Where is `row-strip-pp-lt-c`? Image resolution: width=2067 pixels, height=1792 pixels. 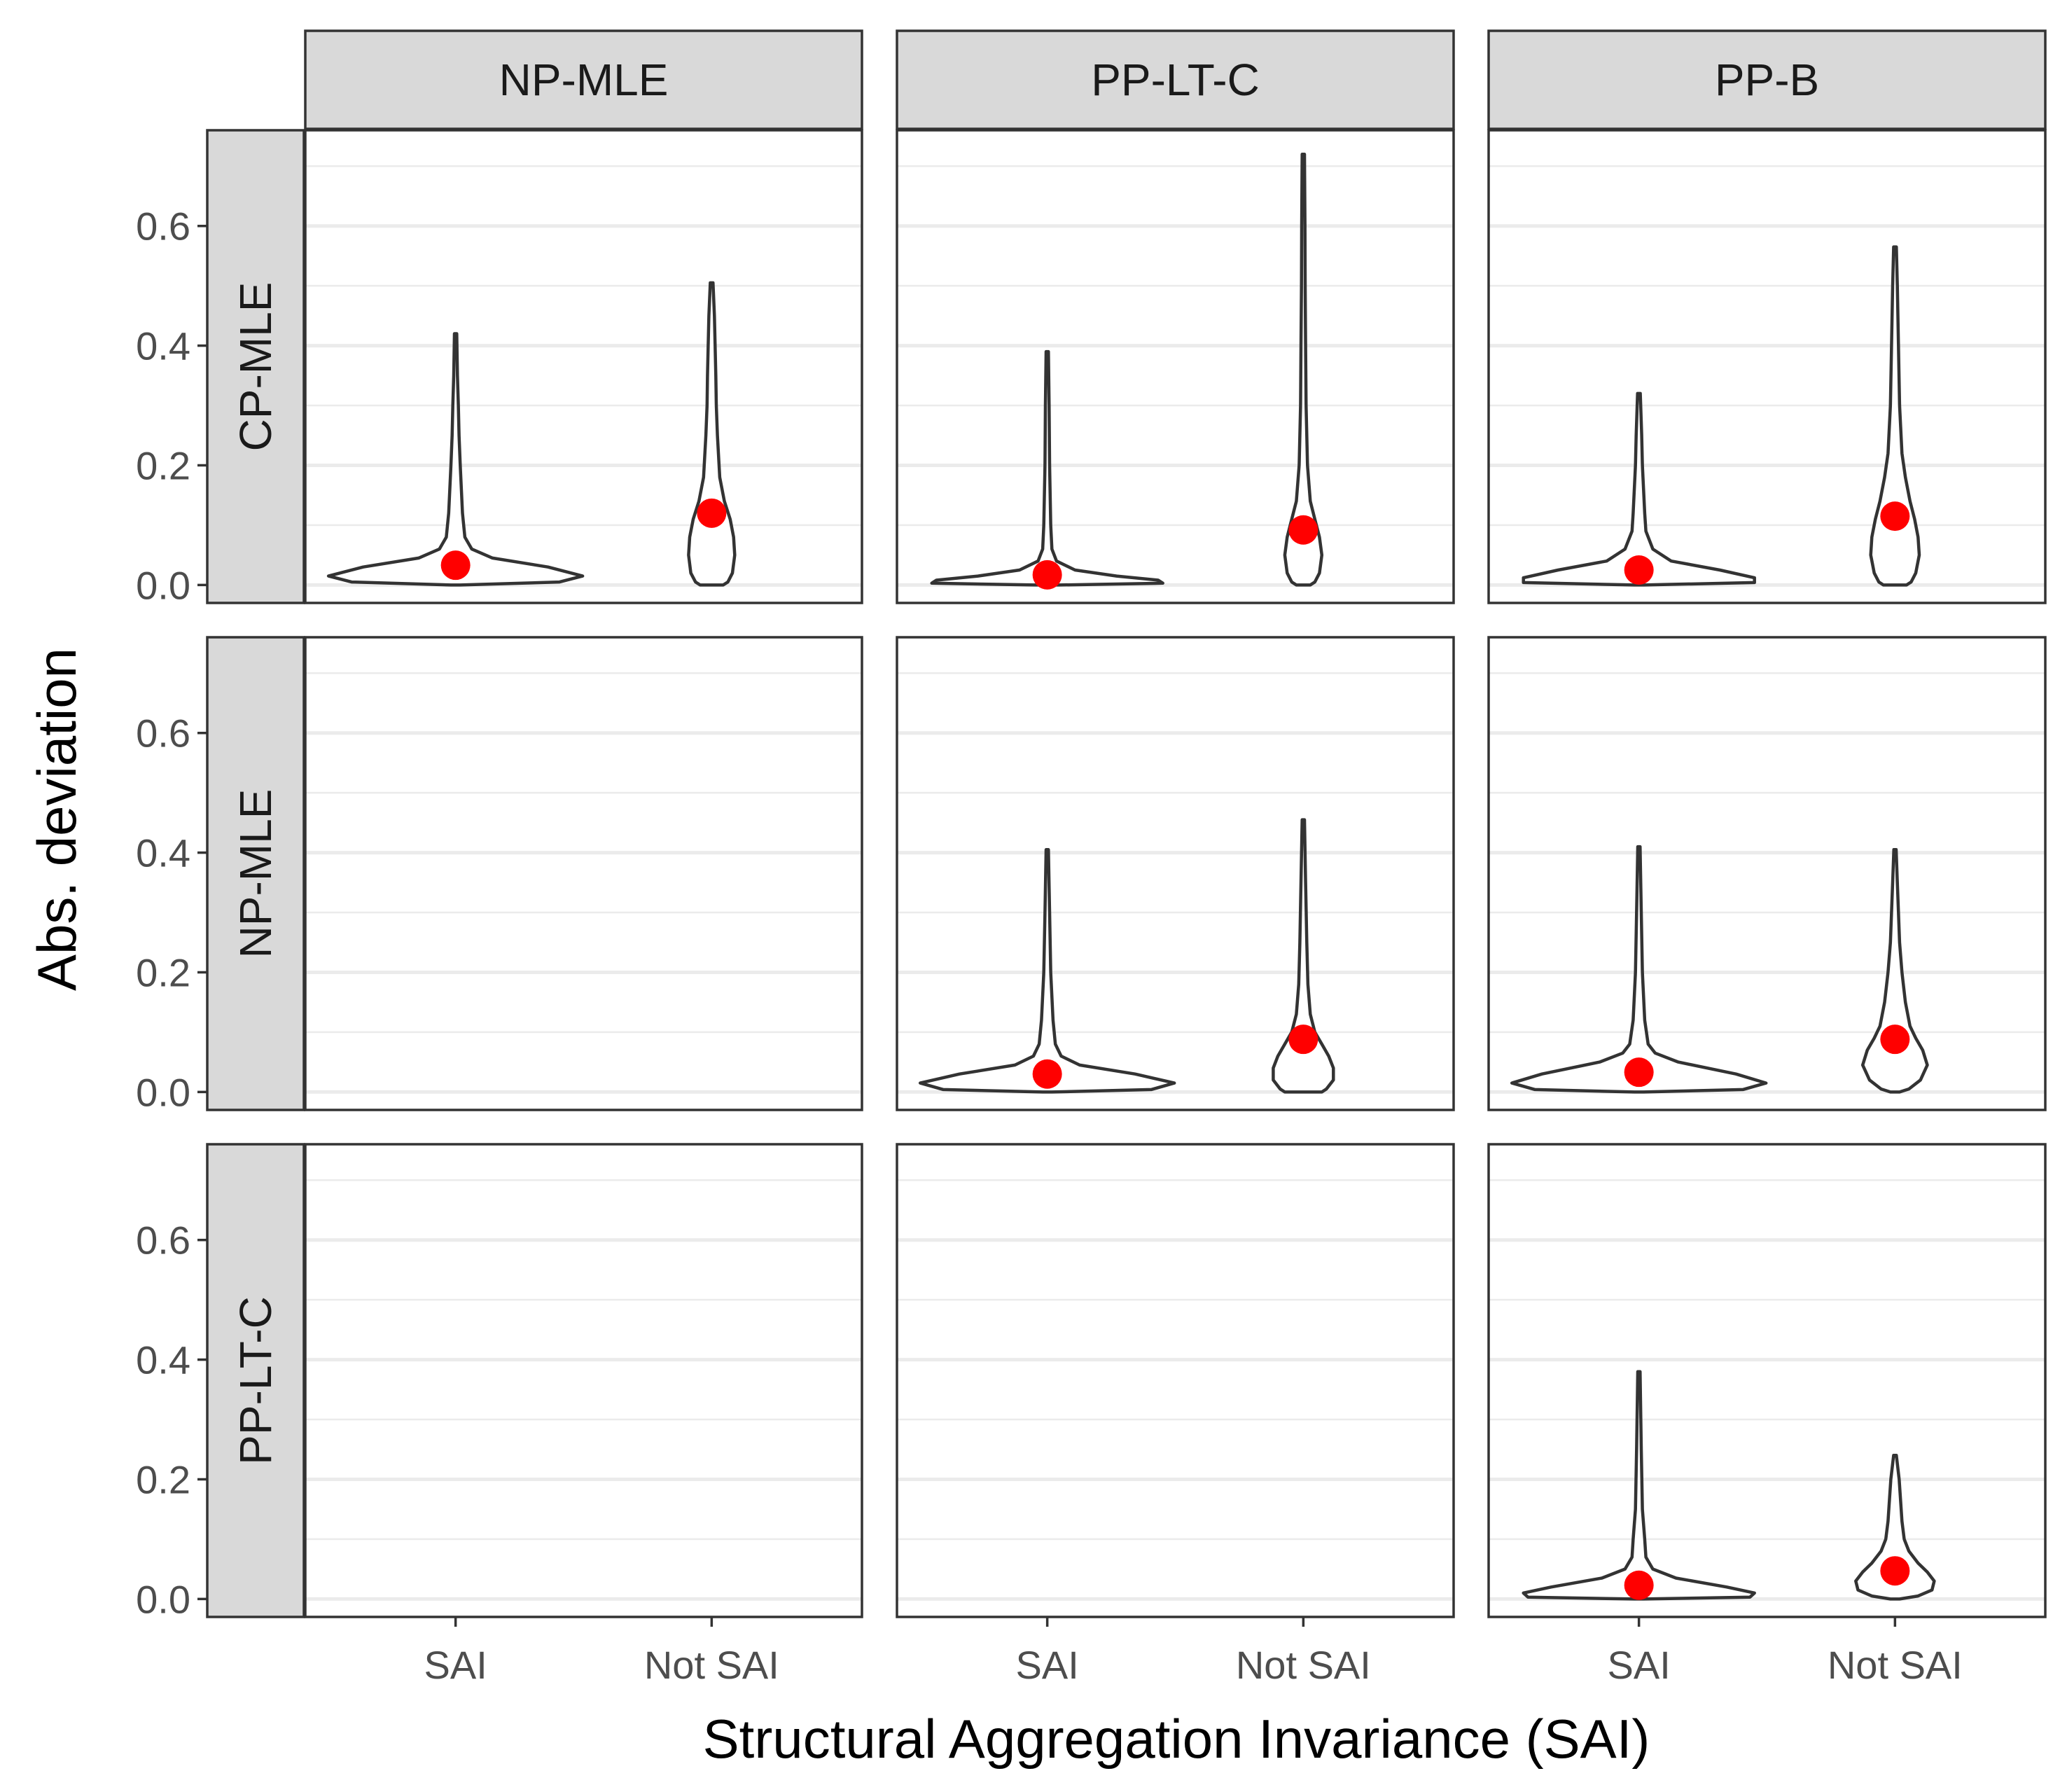
row-strip-pp-lt-c is located at coordinates (256, 1380).